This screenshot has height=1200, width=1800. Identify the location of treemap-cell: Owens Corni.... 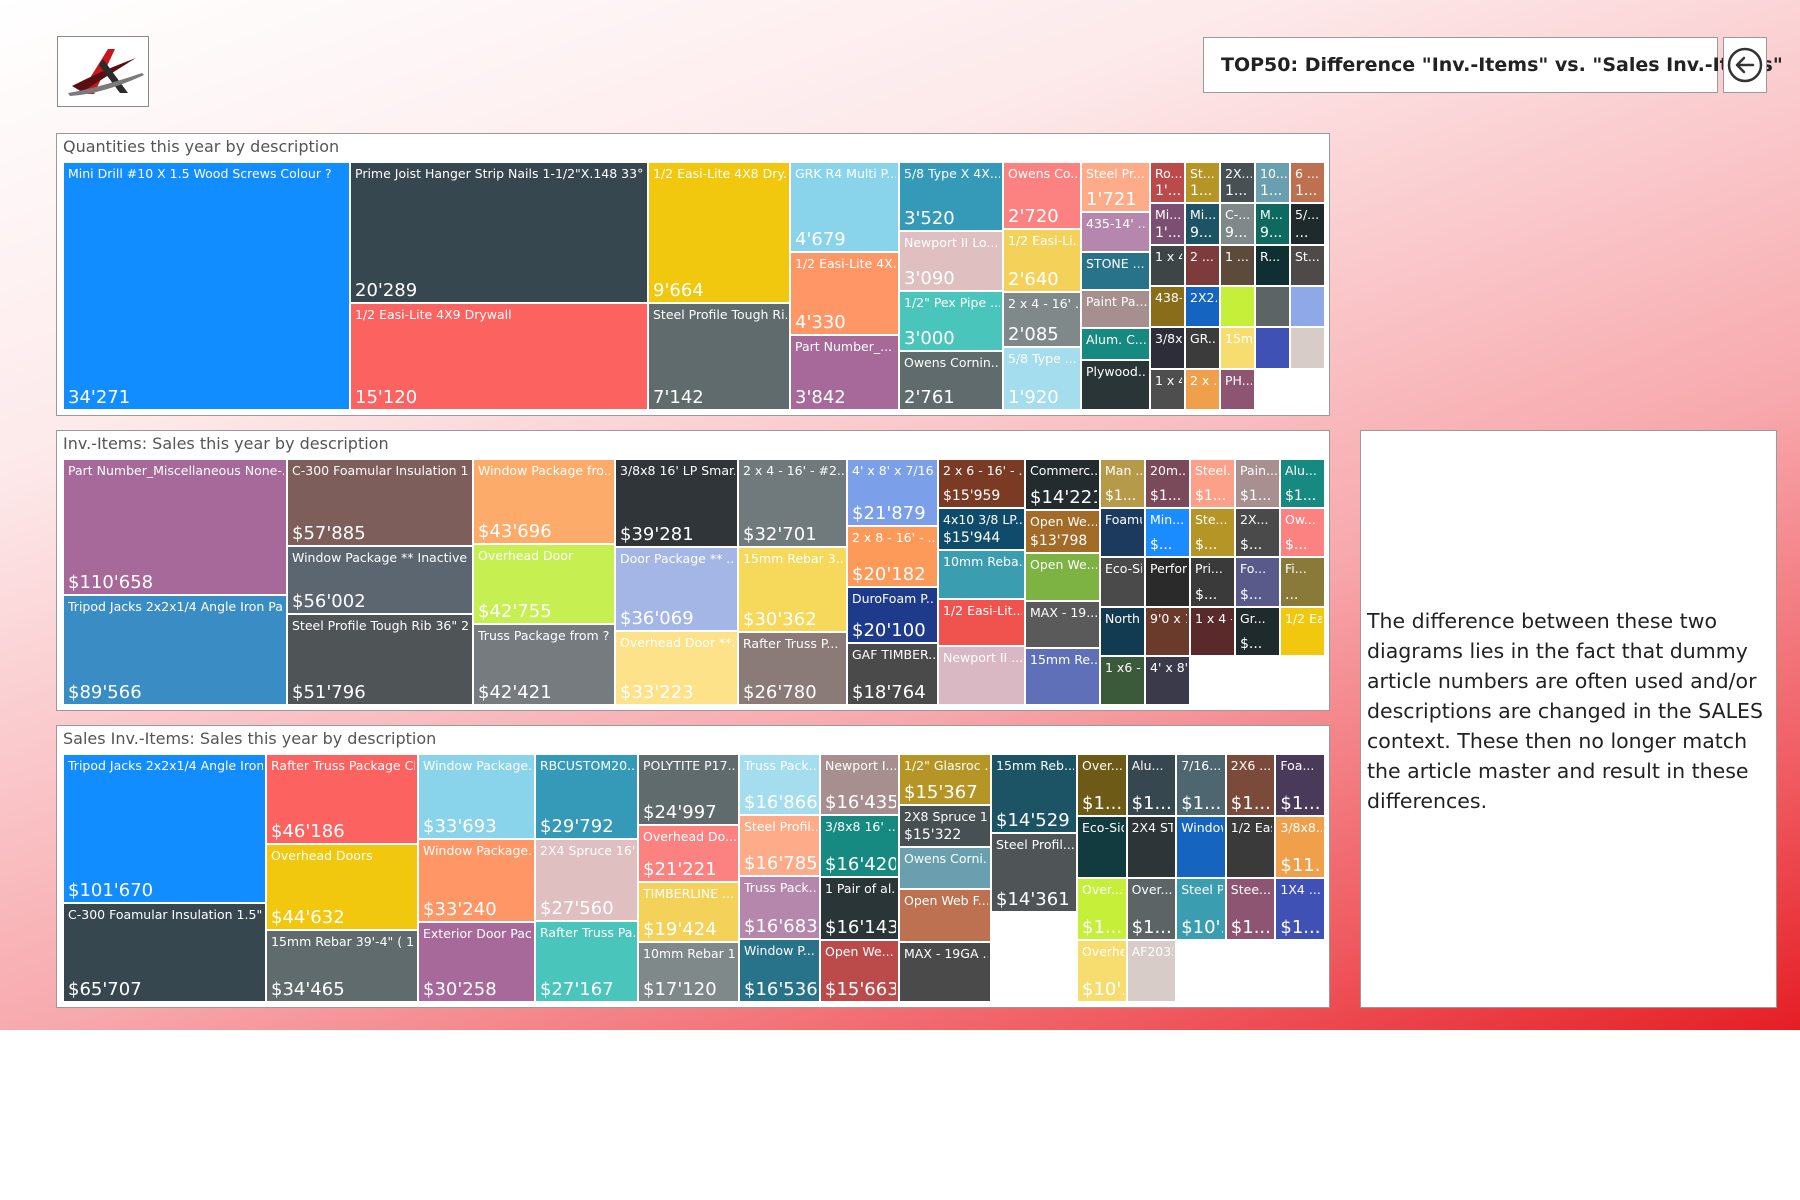
(945, 868).